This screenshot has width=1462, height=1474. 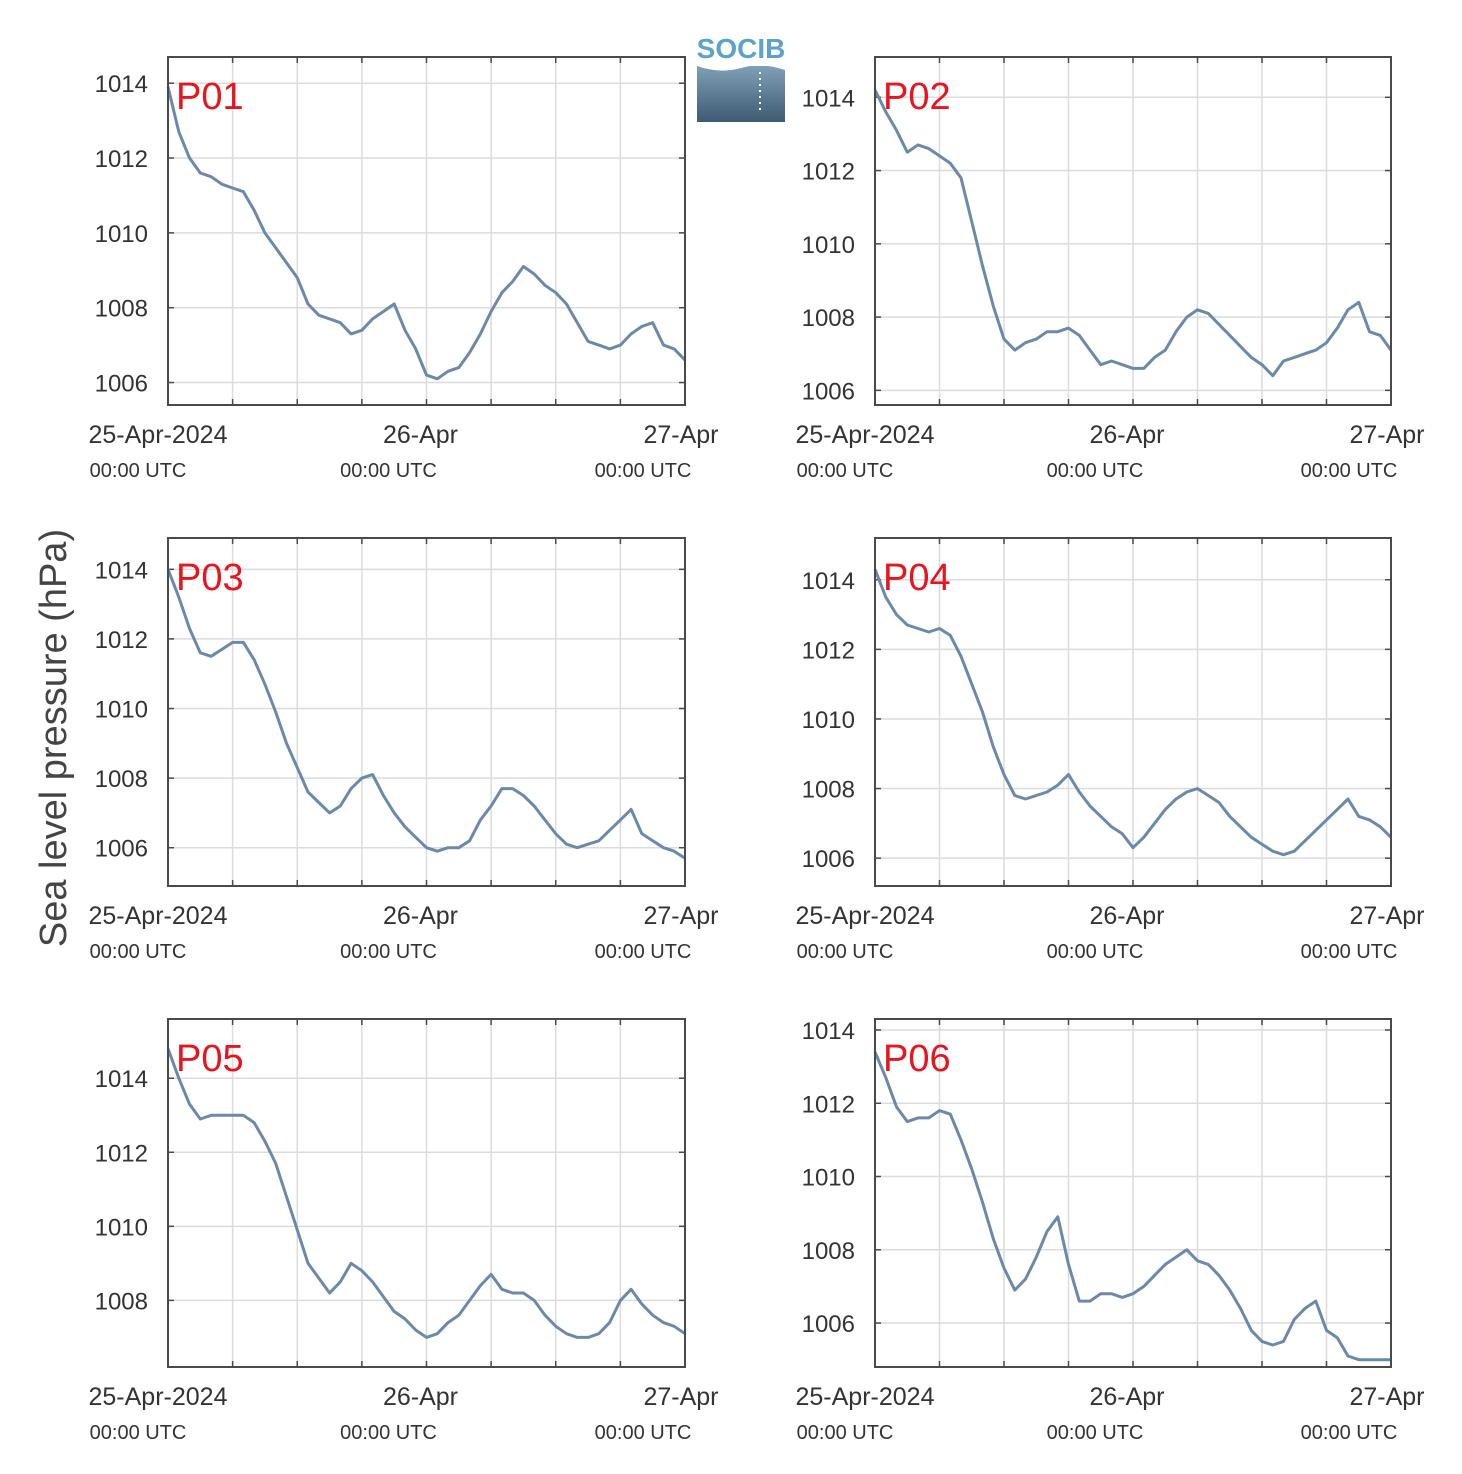 I want to click on pressure-line-p01, so click(x=426, y=233).